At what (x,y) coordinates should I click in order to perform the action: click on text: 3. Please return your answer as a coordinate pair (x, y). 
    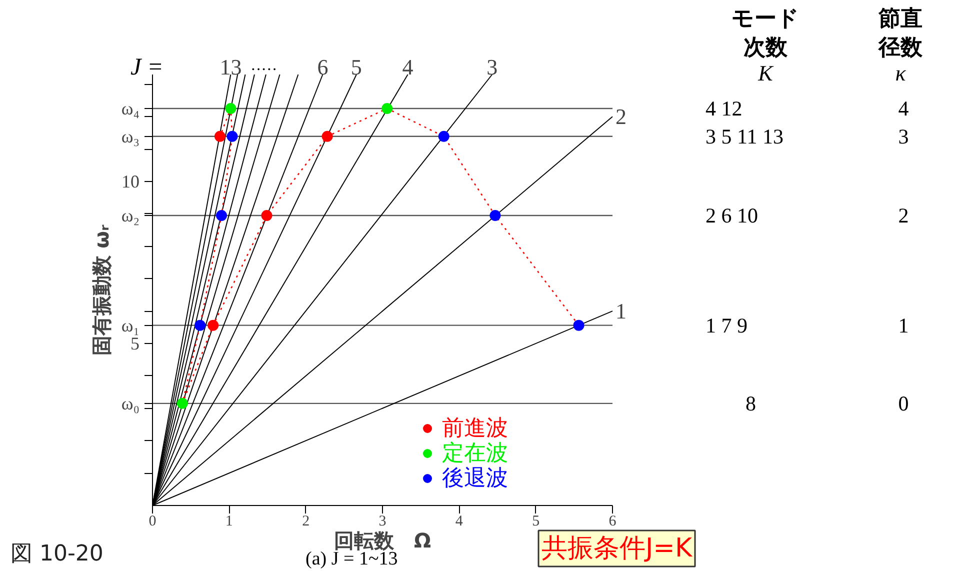
    Looking at the image, I should click on (903, 136).